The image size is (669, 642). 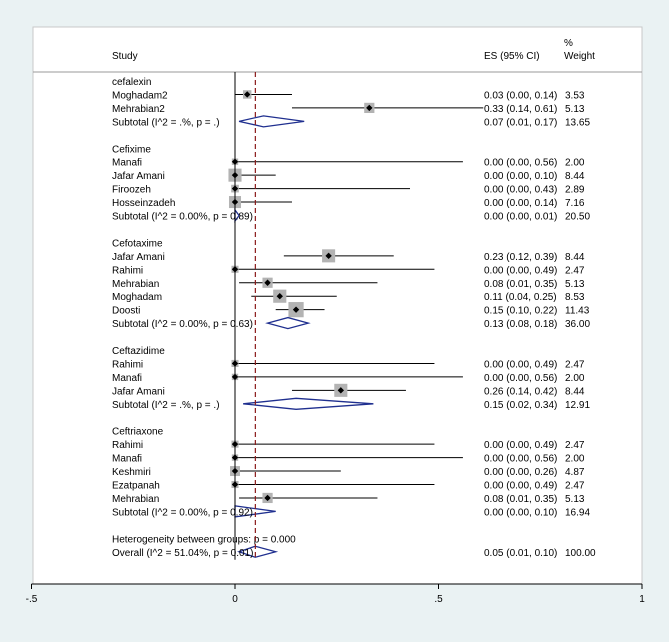 What do you see at coordinates (138, 109) in the screenshot?
I see `study-label: Mehrabian2` at bounding box center [138, 109].